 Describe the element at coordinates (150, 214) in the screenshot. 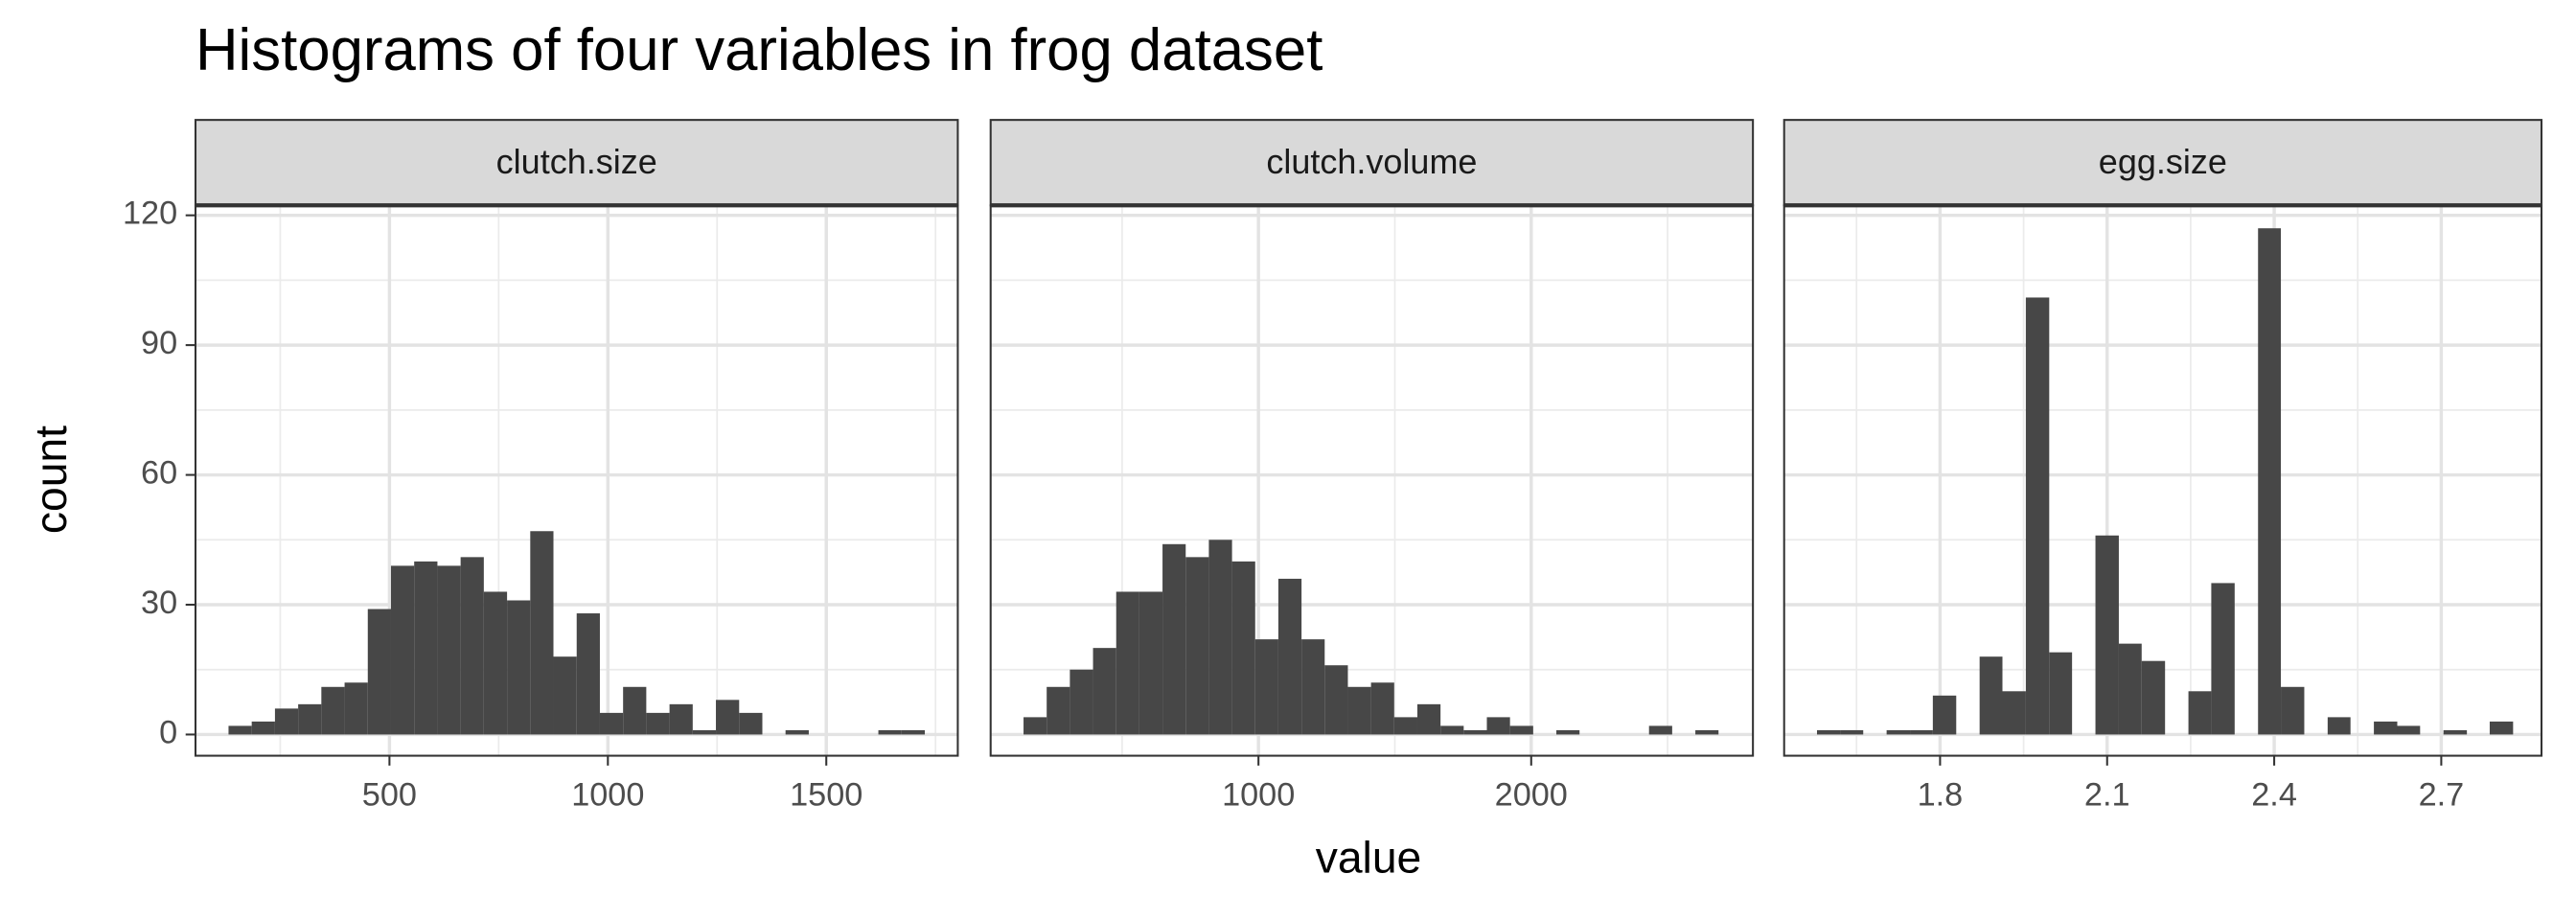

I see `y-tick-label: 120` at that location.